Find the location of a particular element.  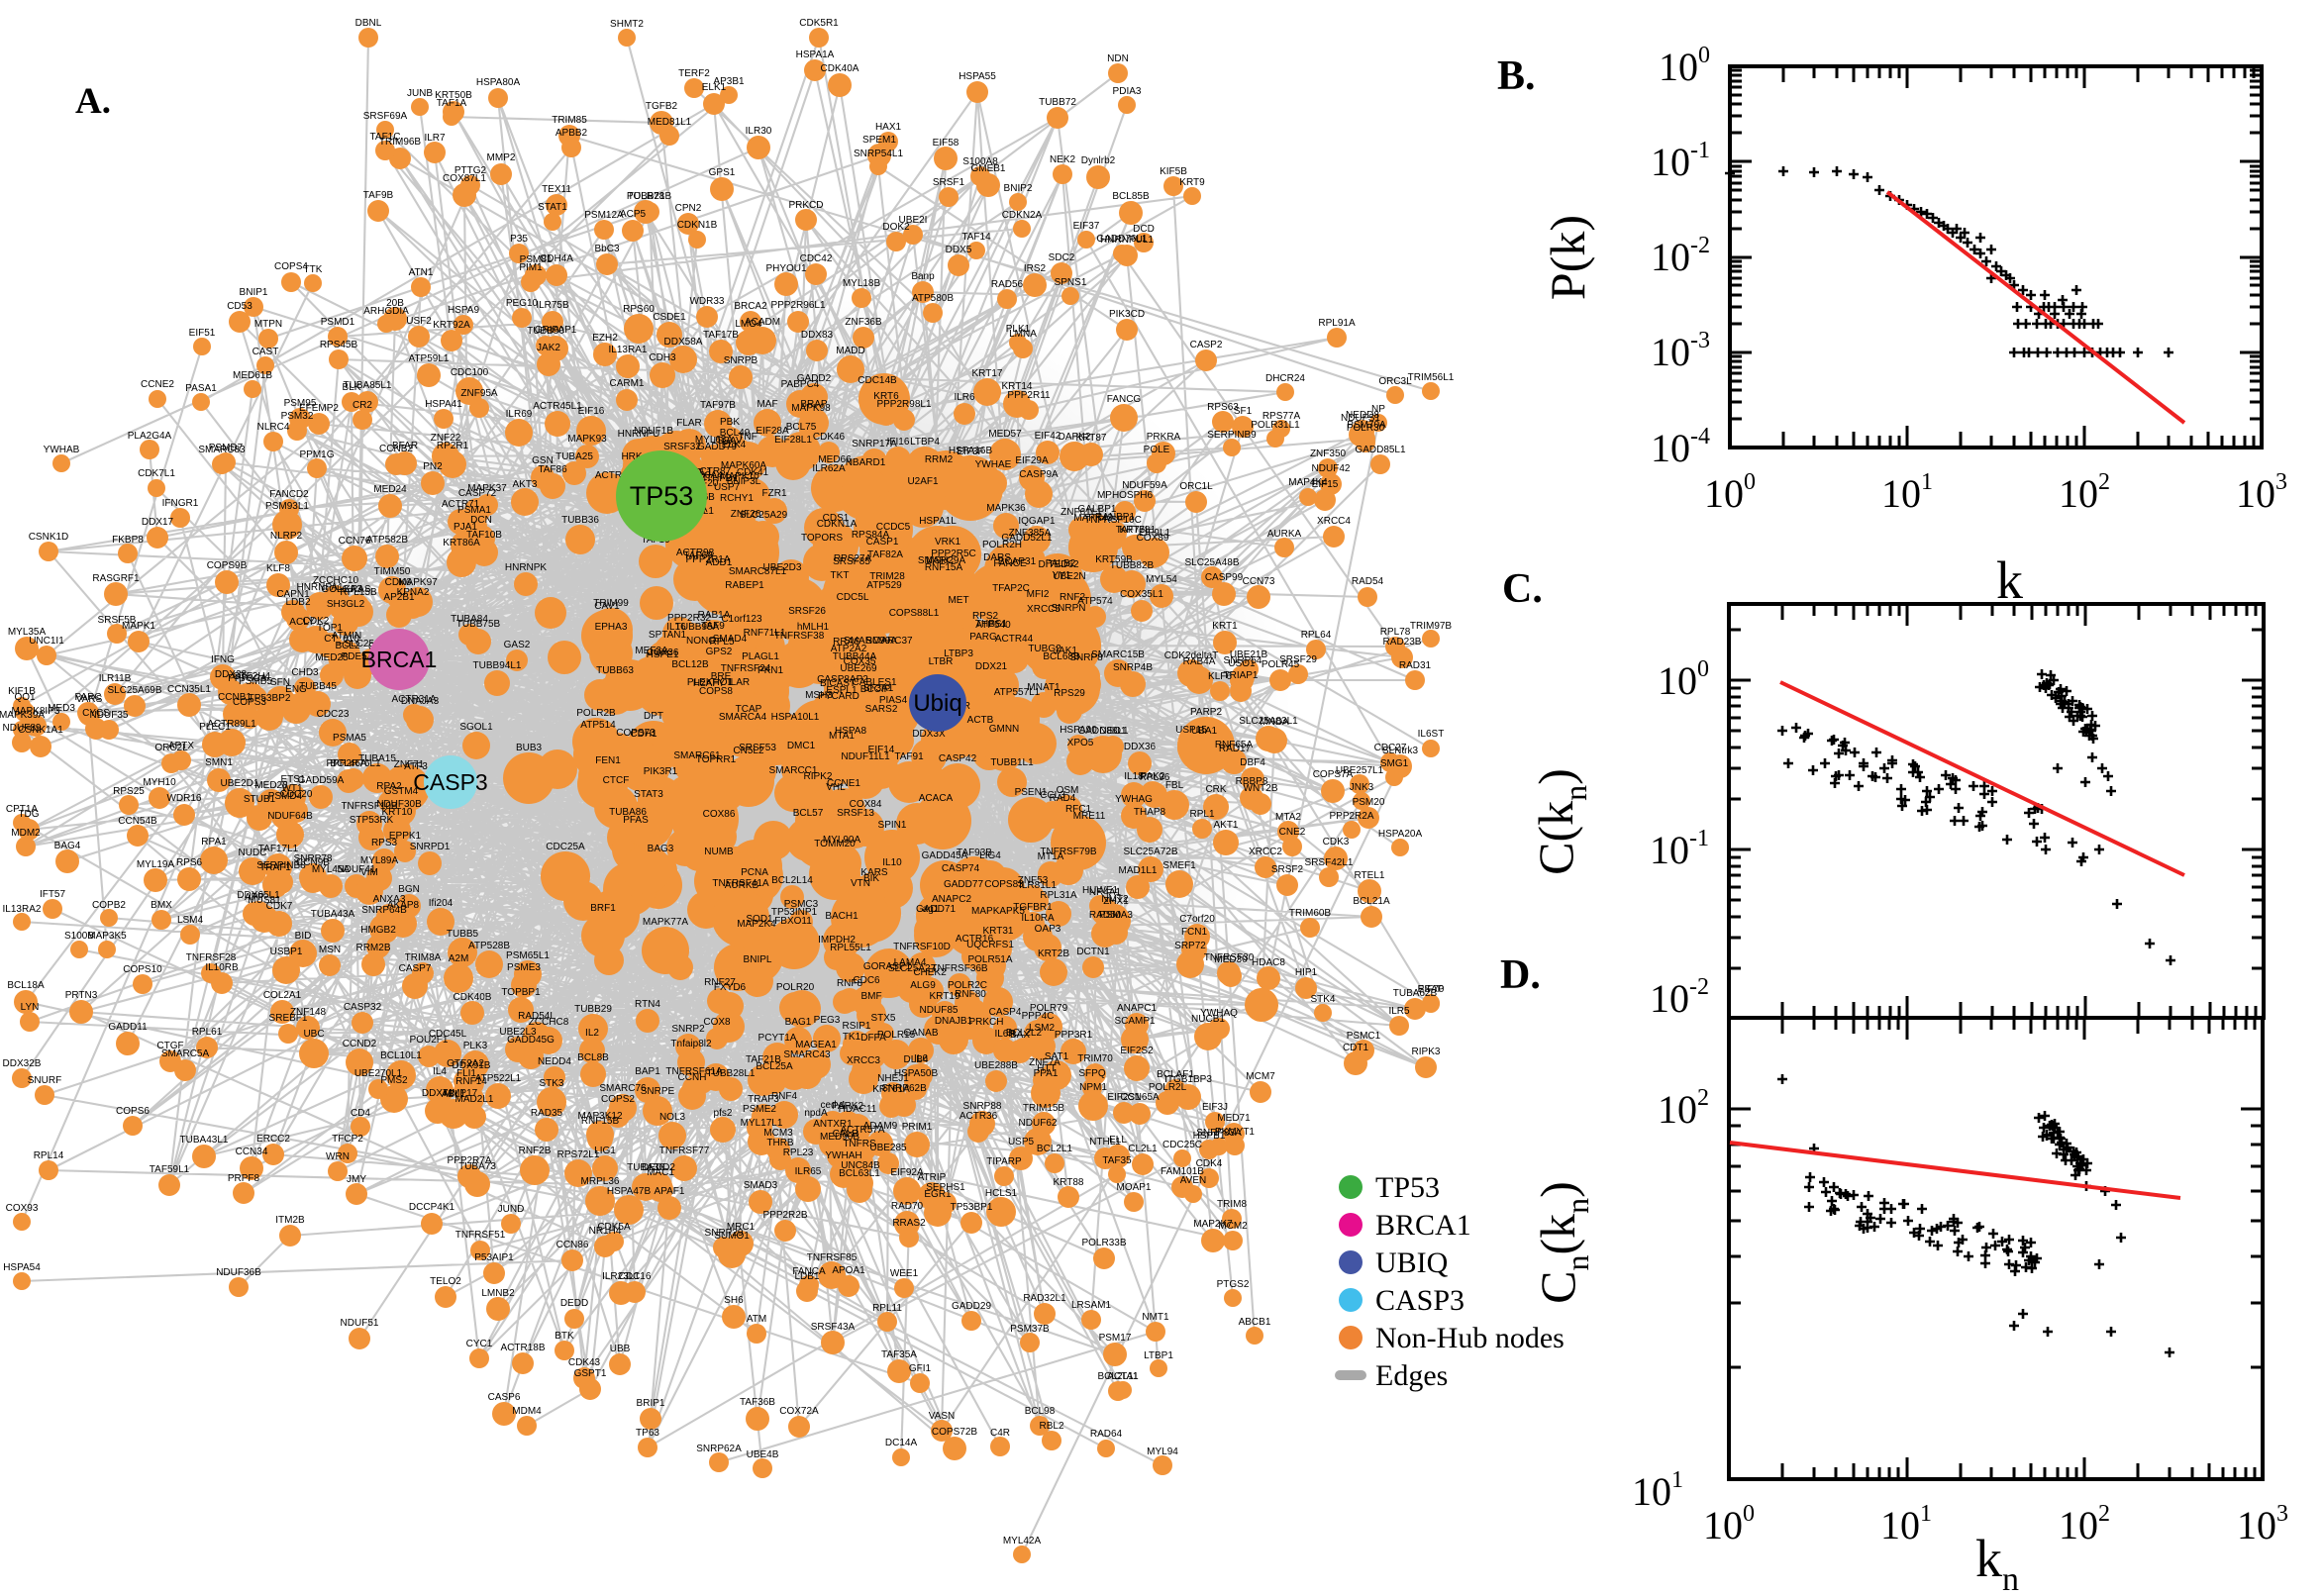

svg-text: COX87L1 is located at coordinates (464, 178).